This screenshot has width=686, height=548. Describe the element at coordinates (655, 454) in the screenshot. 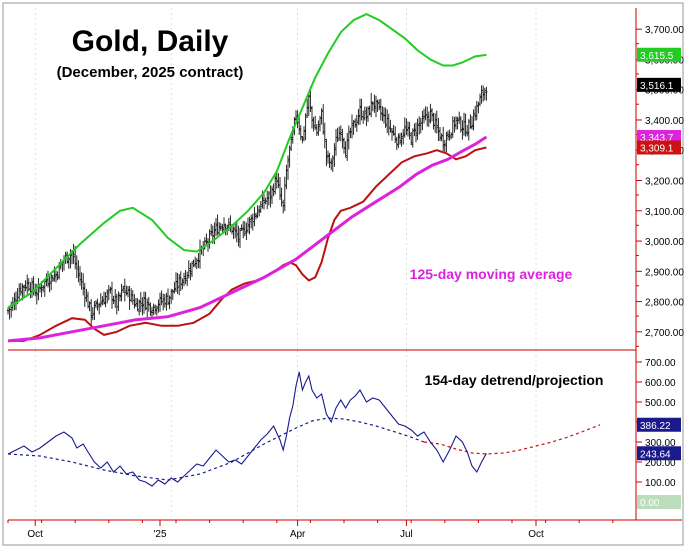

I see `value-badge-text: 243.64` at that location.